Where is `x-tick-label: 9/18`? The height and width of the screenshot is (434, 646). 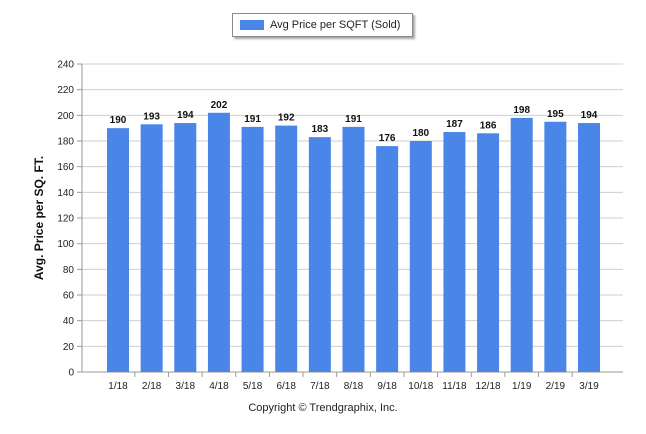 x-tick-label: 9/18 is located at coordinates (387, 386).